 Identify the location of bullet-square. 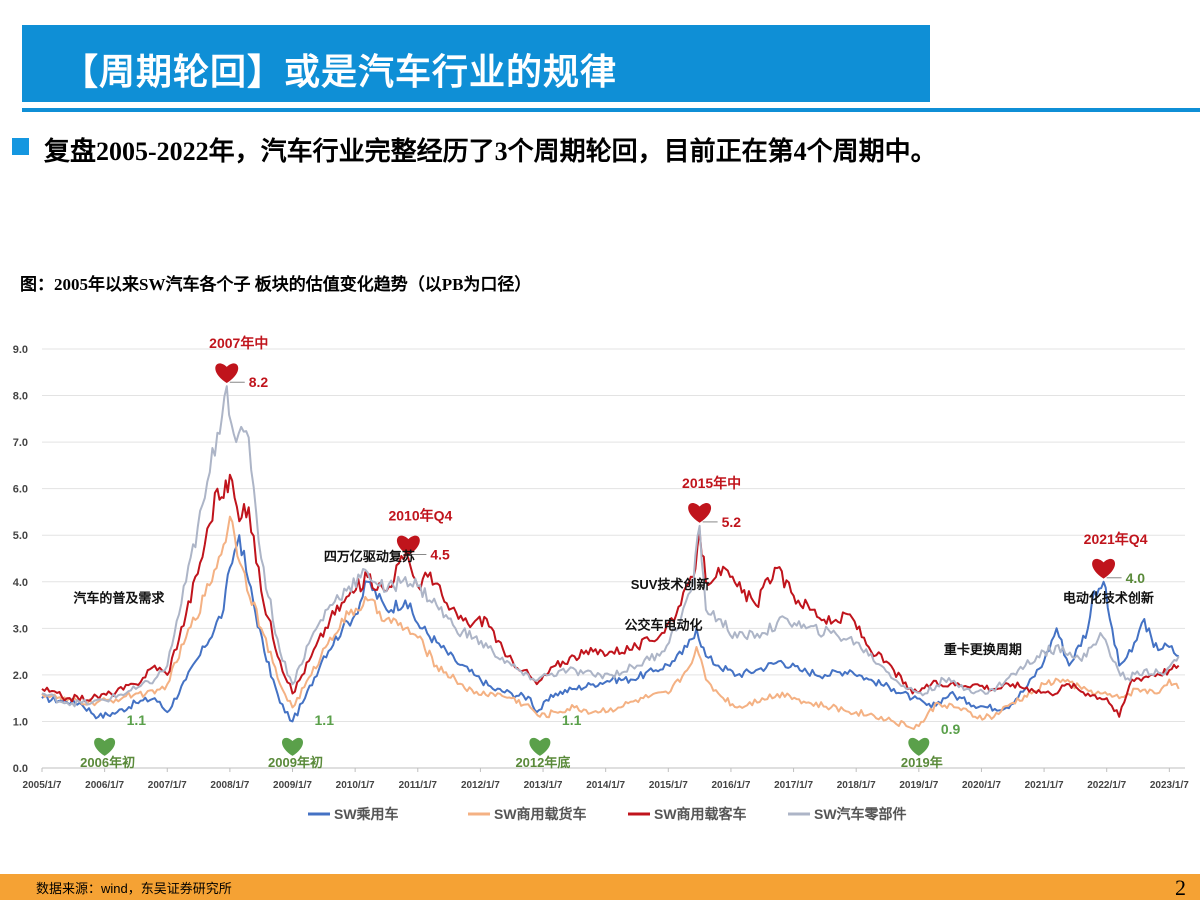
(20, 146).